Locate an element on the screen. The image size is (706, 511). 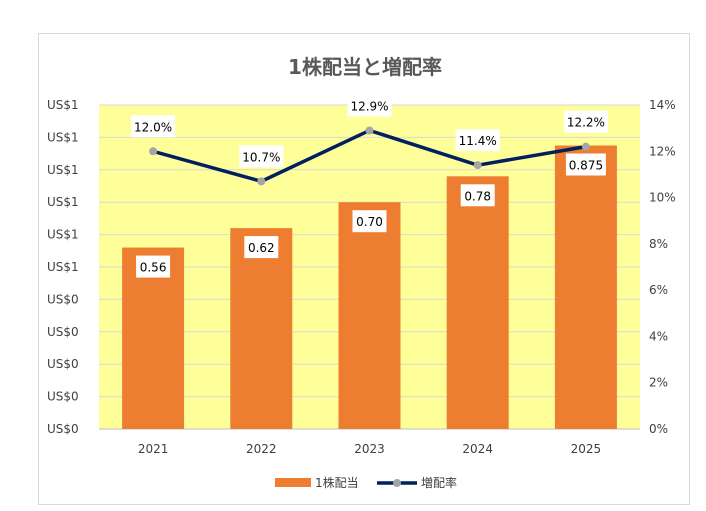
legend-label-line: 増配率 is located at coordinates (439, 482).